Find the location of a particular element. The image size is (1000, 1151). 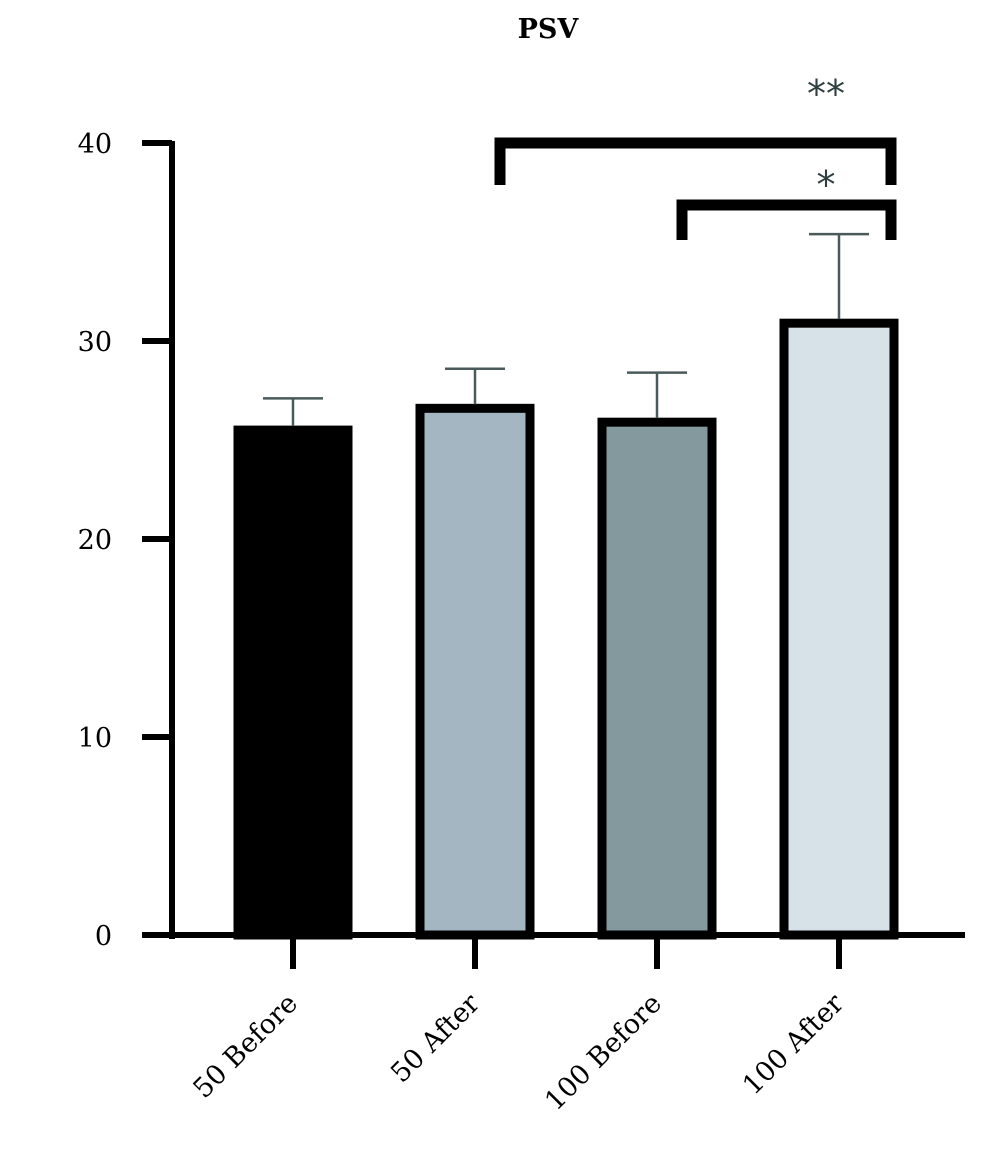

y-tick-label-20: 20 is located at coordinates (95, 540).